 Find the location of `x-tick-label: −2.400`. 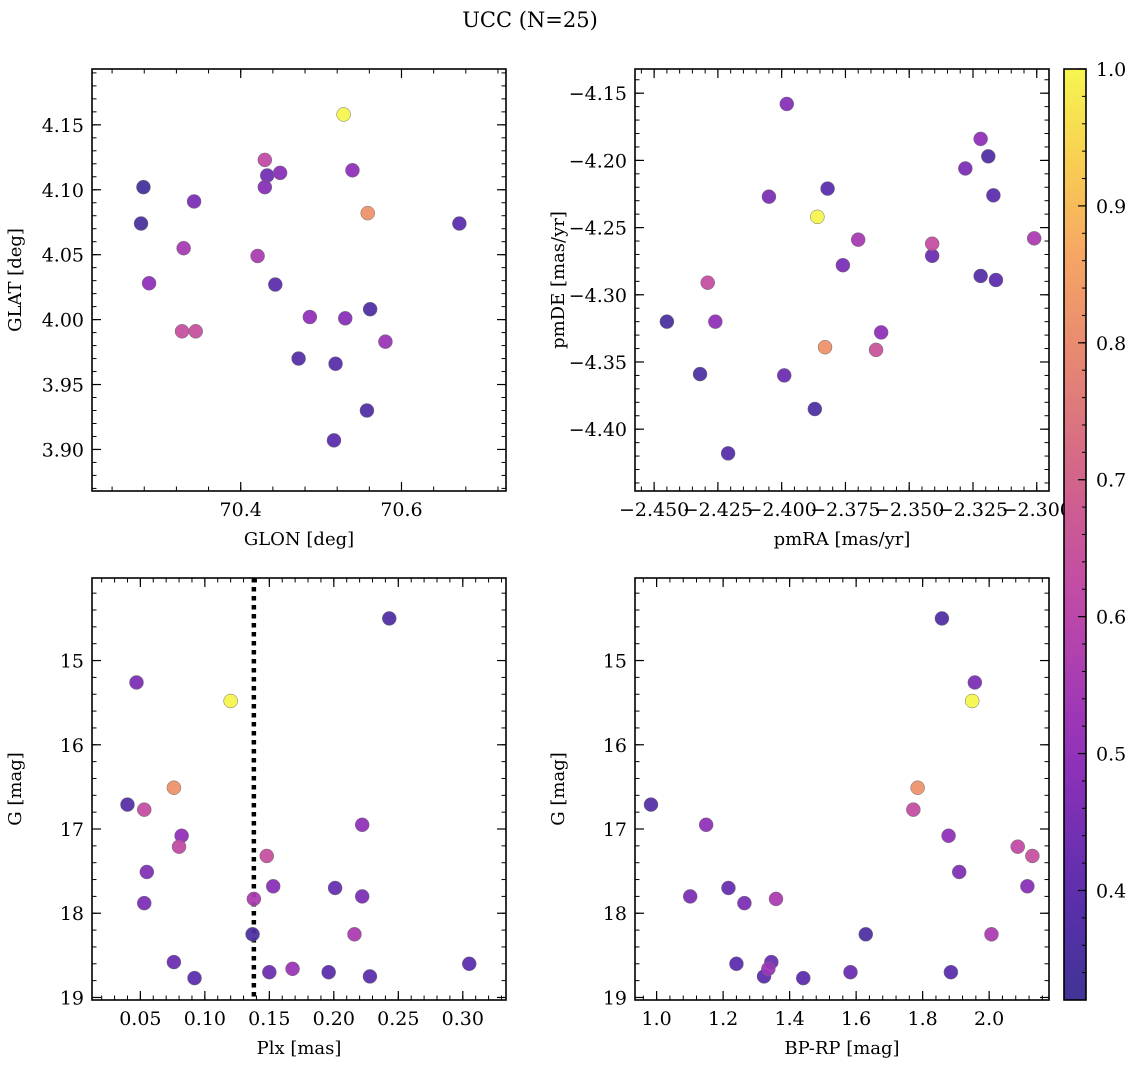

x-tick-label: −2.400 is located at coordinates (782, 510).